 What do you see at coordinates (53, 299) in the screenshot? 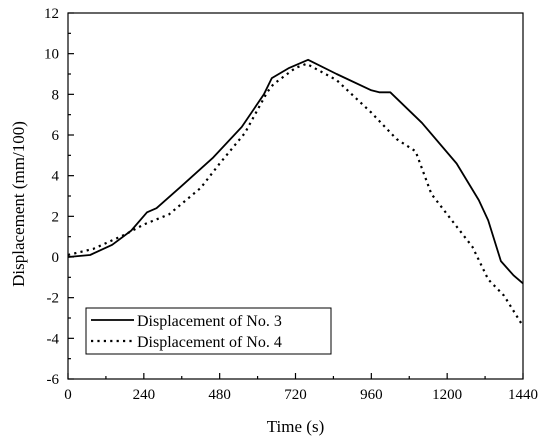
I see `y-tick-label: -2` at bounding box center [53, 299].